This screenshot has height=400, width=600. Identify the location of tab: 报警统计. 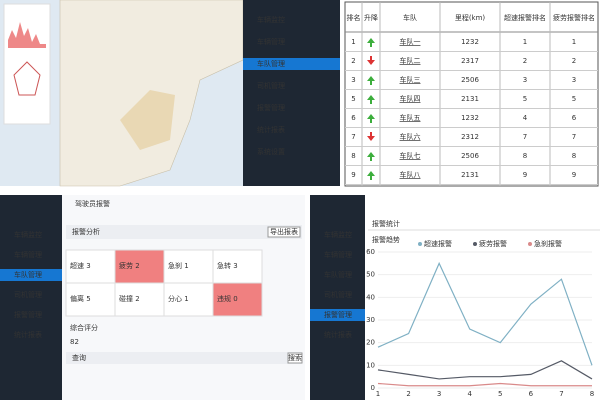
(386, 223).